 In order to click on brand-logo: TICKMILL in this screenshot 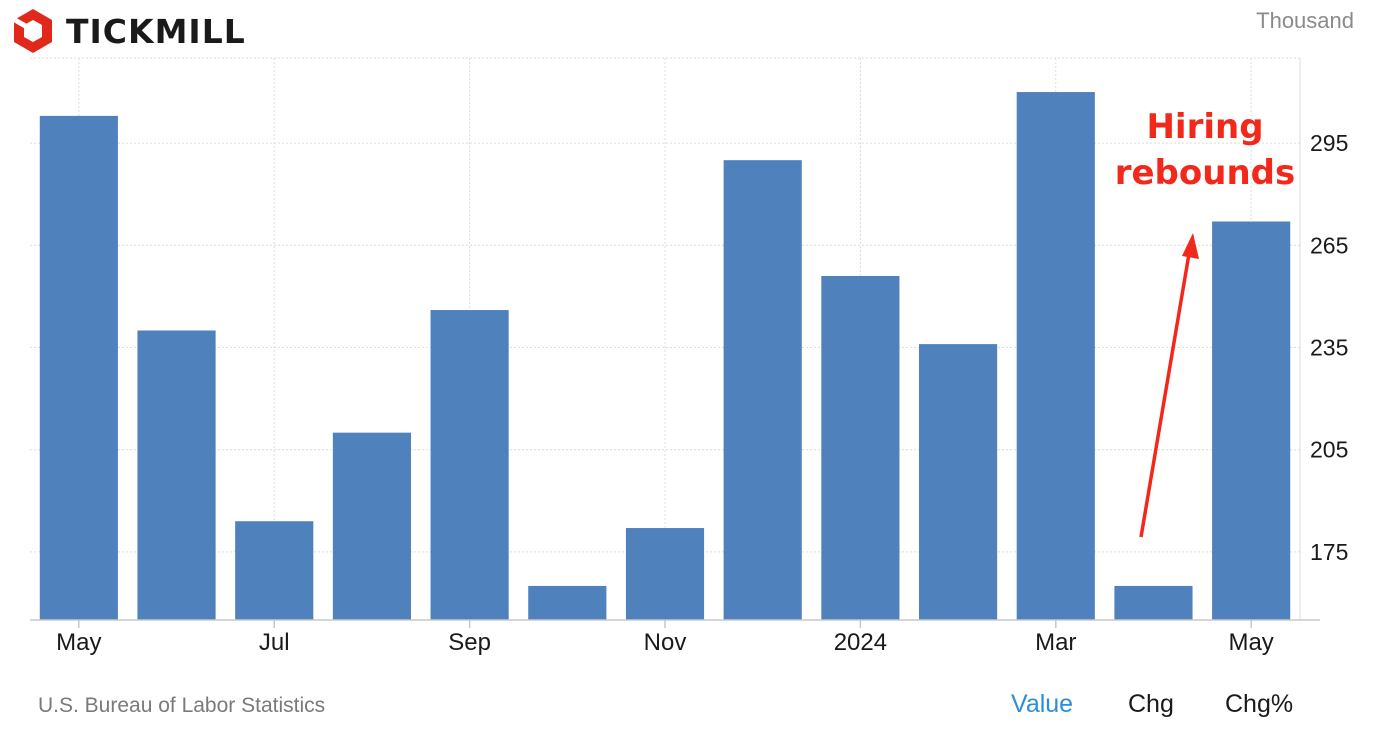, I will do `click(129, 31)`.